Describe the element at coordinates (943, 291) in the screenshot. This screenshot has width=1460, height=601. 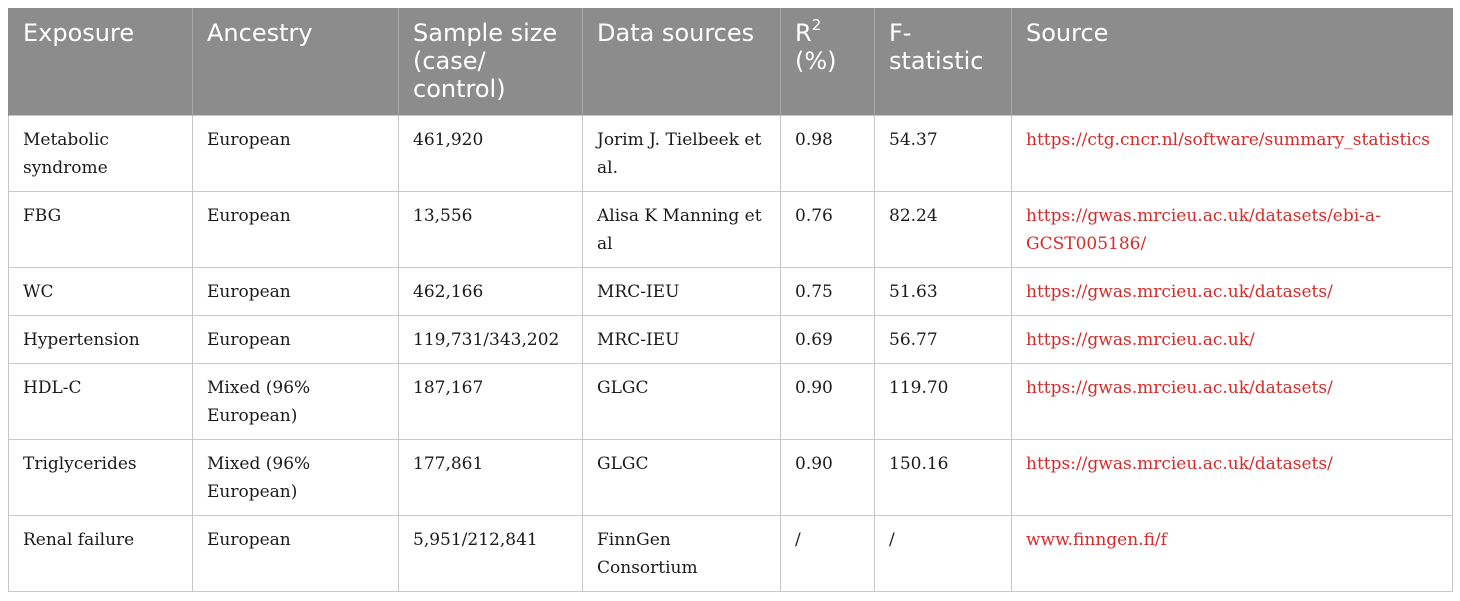
I see `cell-f-statistic: 51.63` at that location.